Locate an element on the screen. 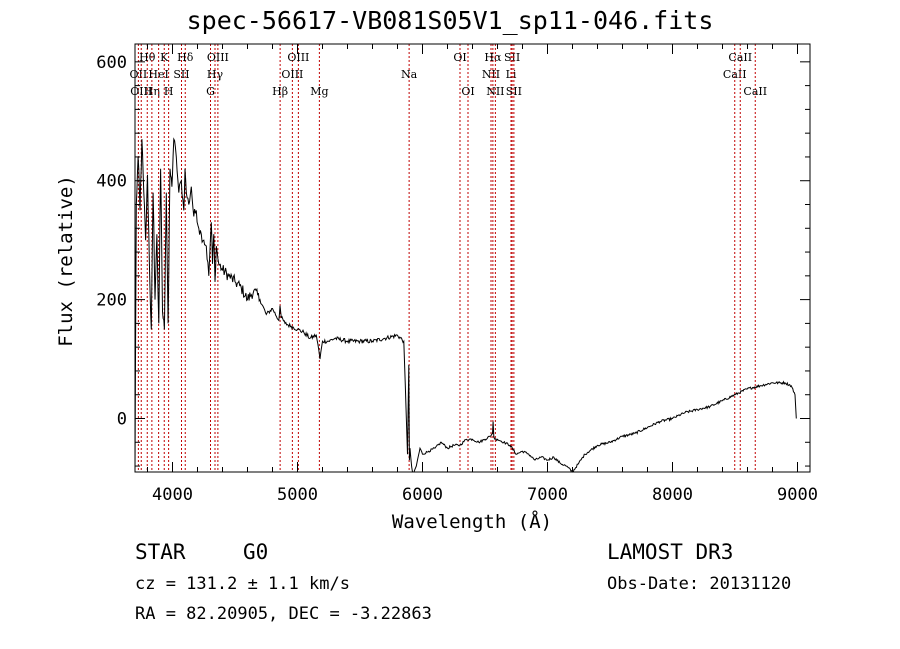 This screenshot has width=900, height=649. line-marker-label: Hα is located at coordinates (493, 57).